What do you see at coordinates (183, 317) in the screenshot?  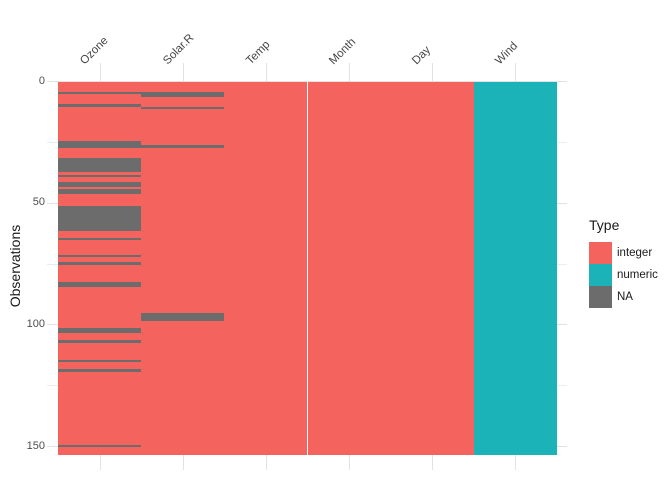 I see `na-stripe-Solar.R-96` at bounding box center [183, 317].